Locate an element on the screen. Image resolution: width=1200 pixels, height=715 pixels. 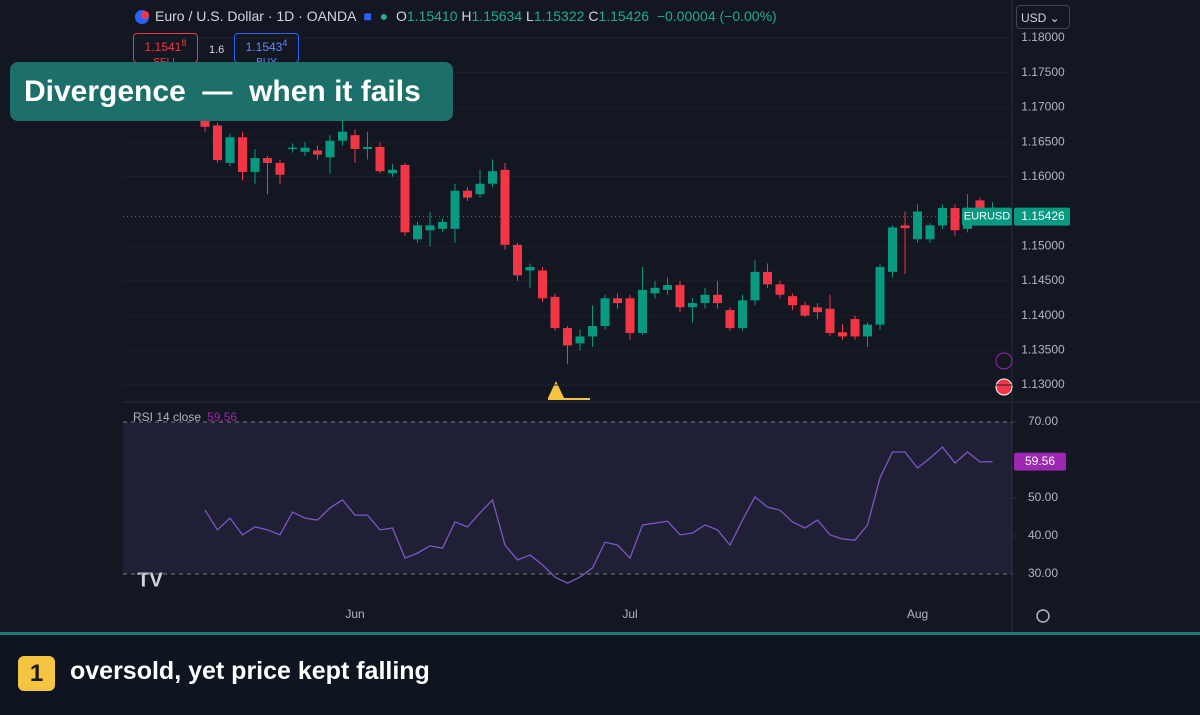
signal-arrow is located at coordinates (556, 389).